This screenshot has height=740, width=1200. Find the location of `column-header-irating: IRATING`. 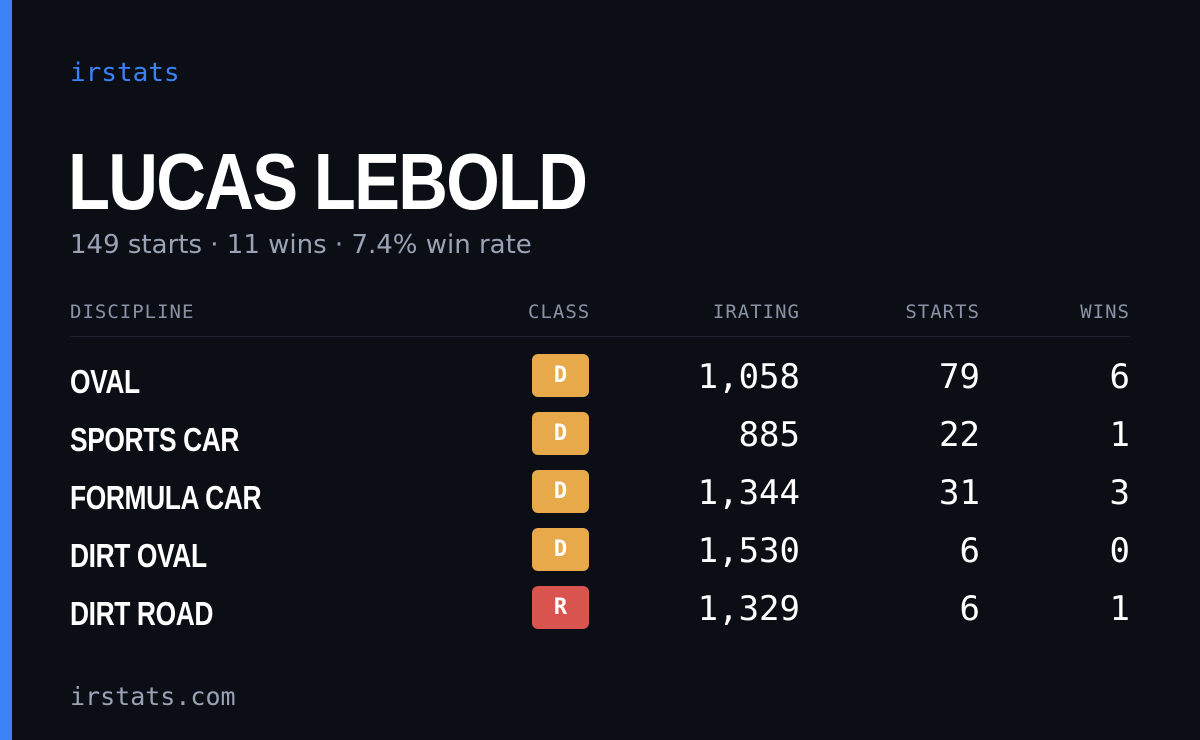

column-header-irating: IRATING is located at coordinates (756, 312).